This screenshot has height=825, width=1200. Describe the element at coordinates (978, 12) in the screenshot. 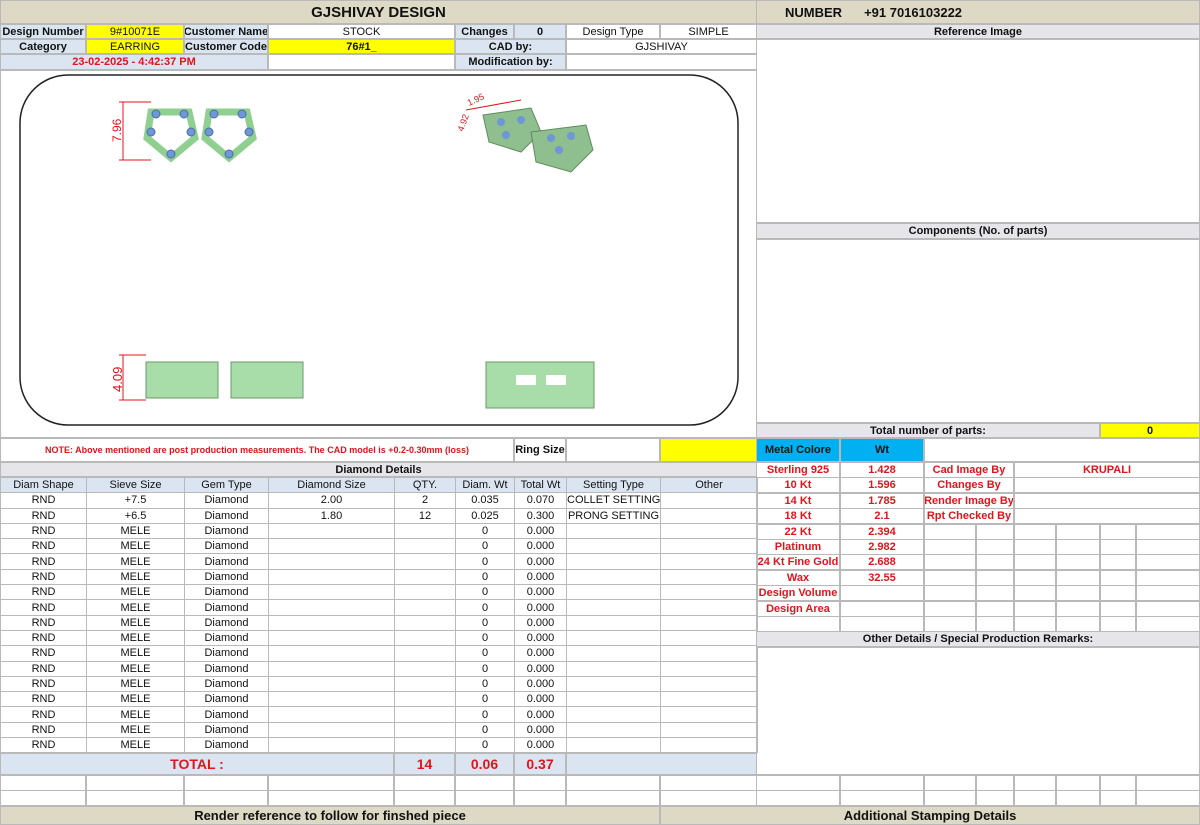

I see `contact-number: NUMBER +91 7016103222` at that location.